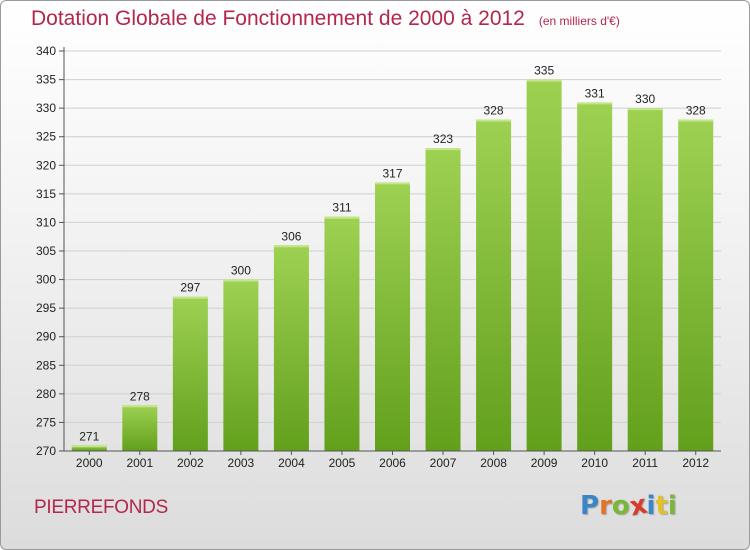 The height and width of the screenshot is (550, 750). What do you see at coordinates (443, 139) in the screenshot?
I see `data-label: 323` at bounding box center [443, 139].